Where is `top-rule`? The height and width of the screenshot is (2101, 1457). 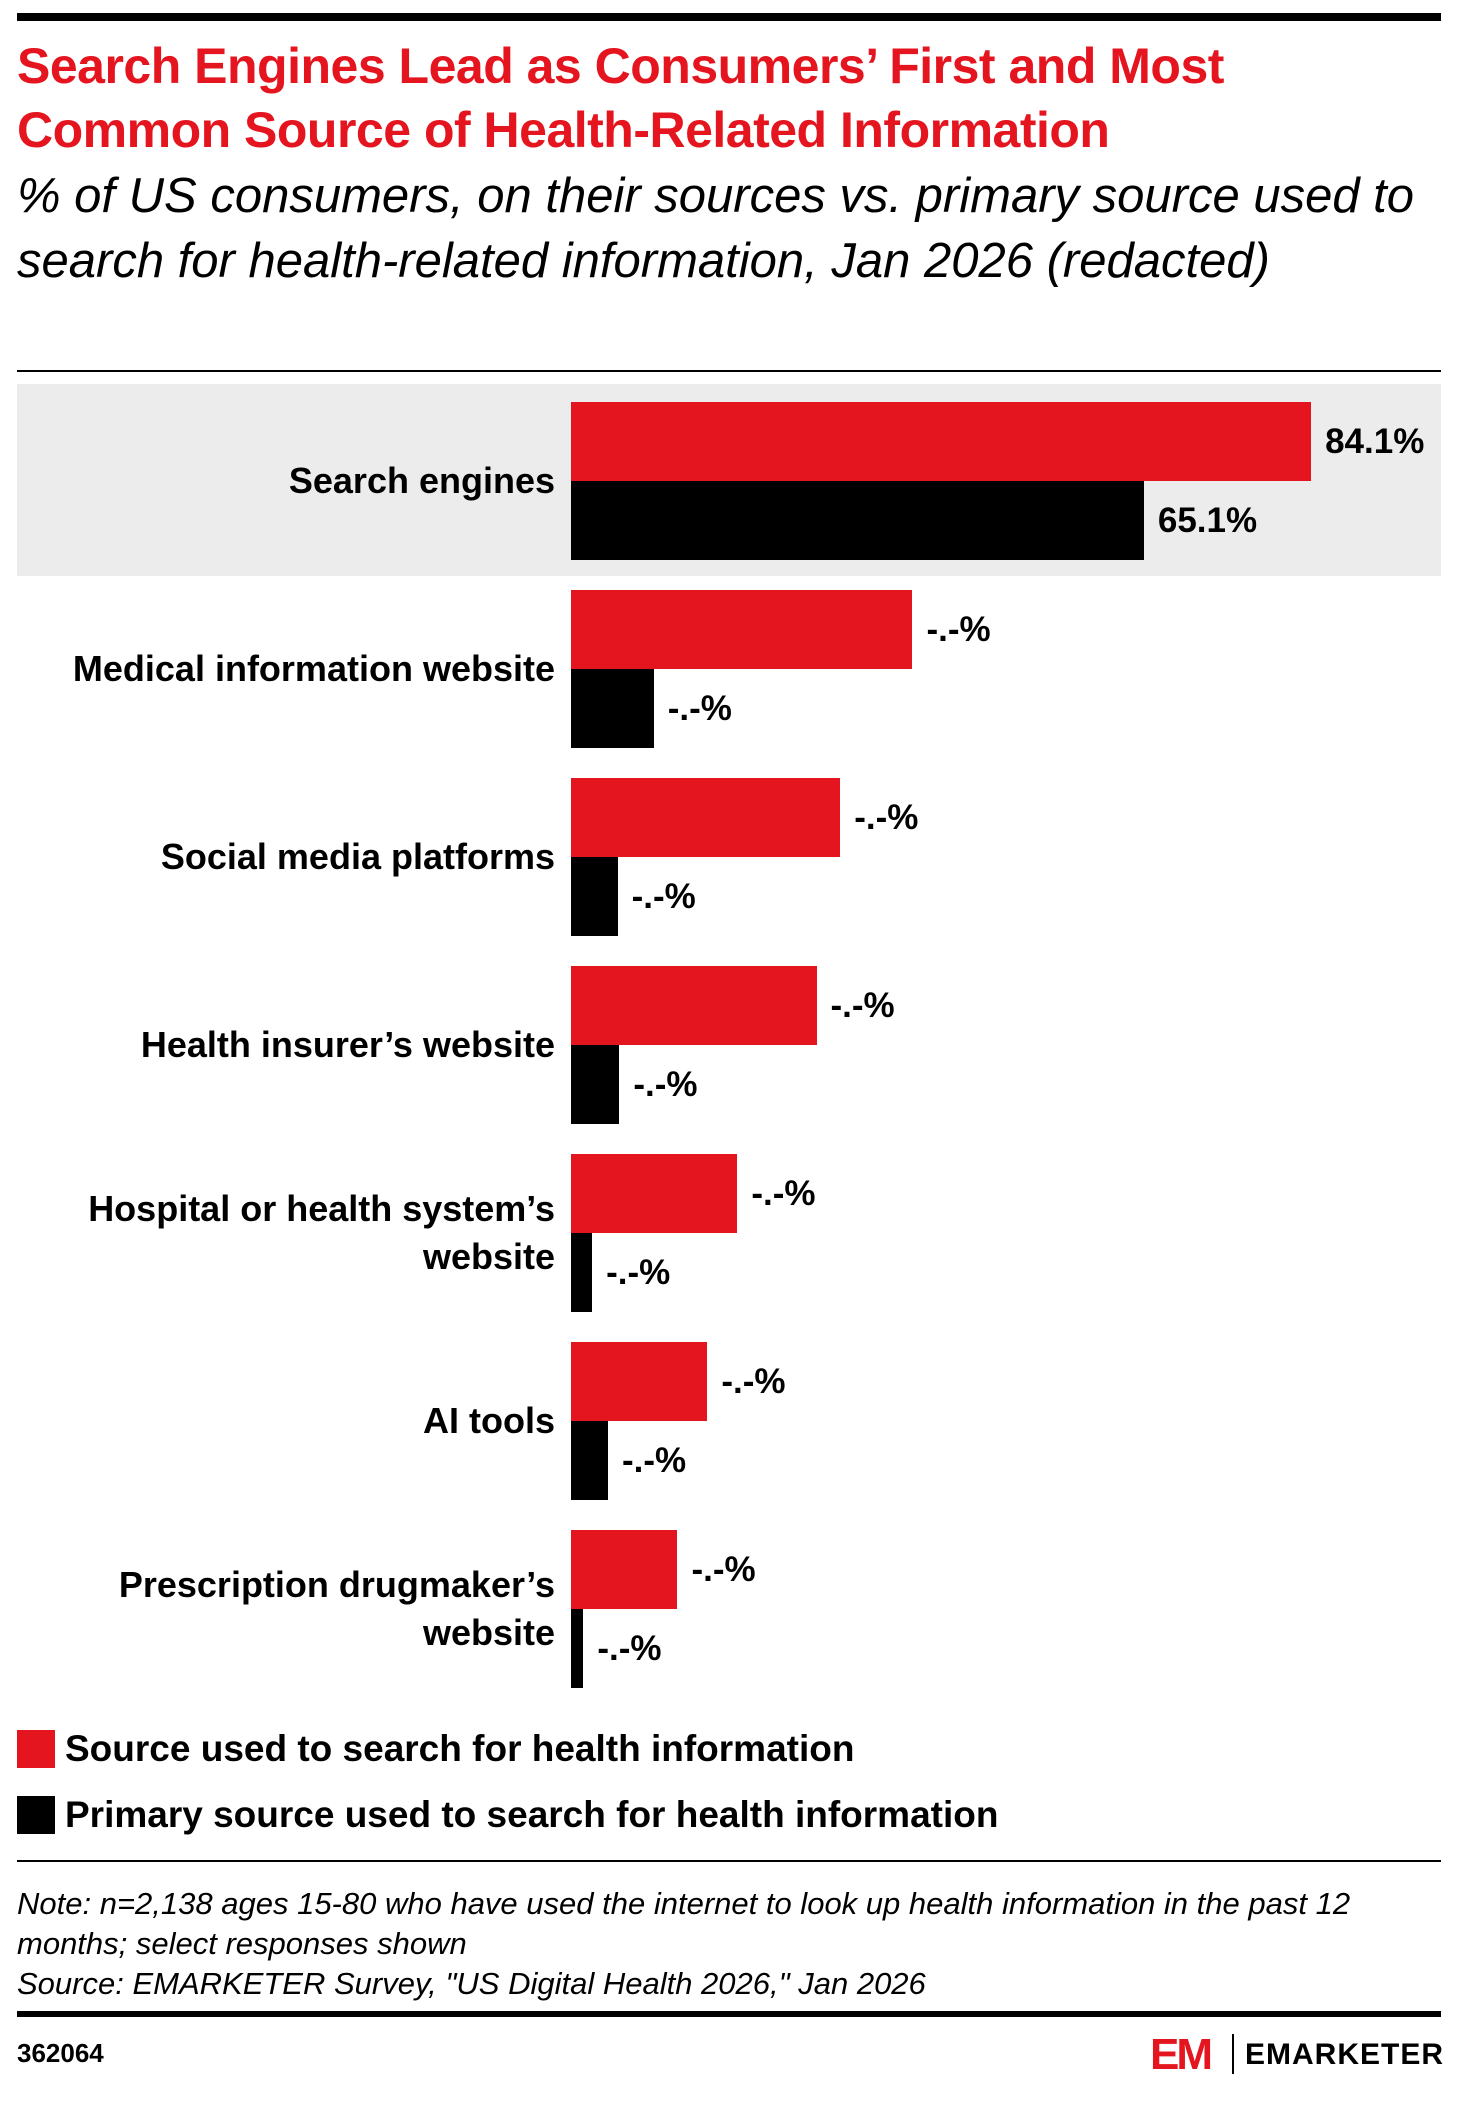
top-rule is located at coordinates (729, 17).